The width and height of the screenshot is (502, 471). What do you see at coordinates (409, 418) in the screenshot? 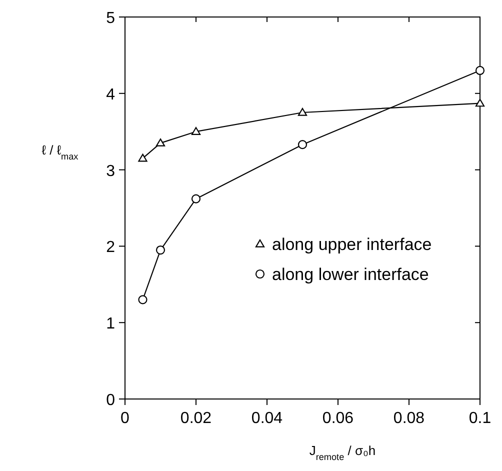
I see `x-tick-label: 0.08` at bounding box center [409, 418].